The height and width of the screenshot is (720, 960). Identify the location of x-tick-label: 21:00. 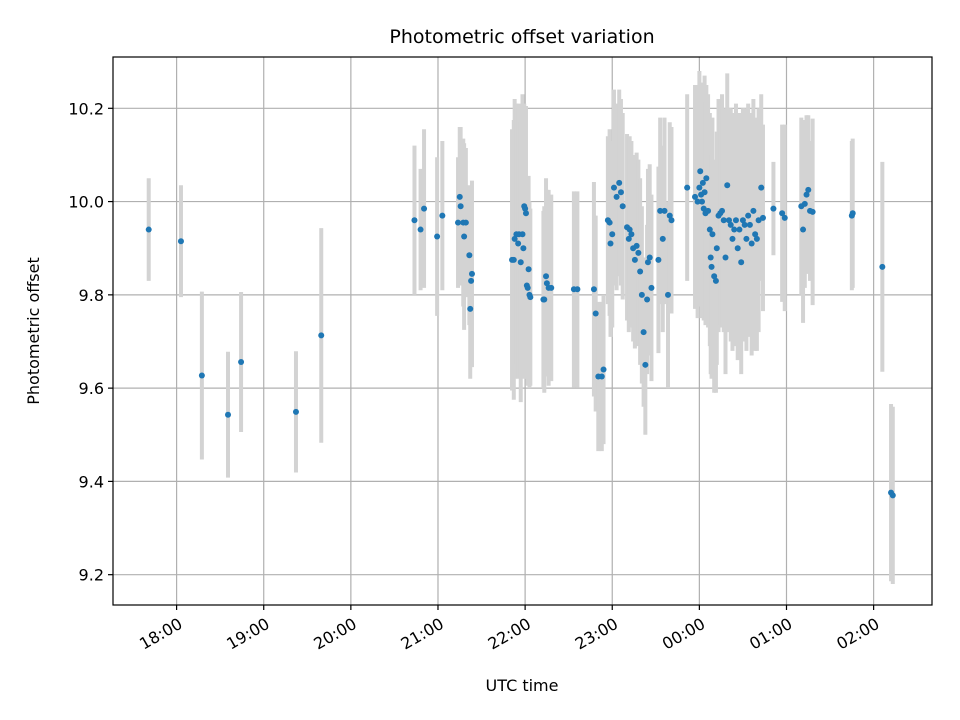
(422, 634).